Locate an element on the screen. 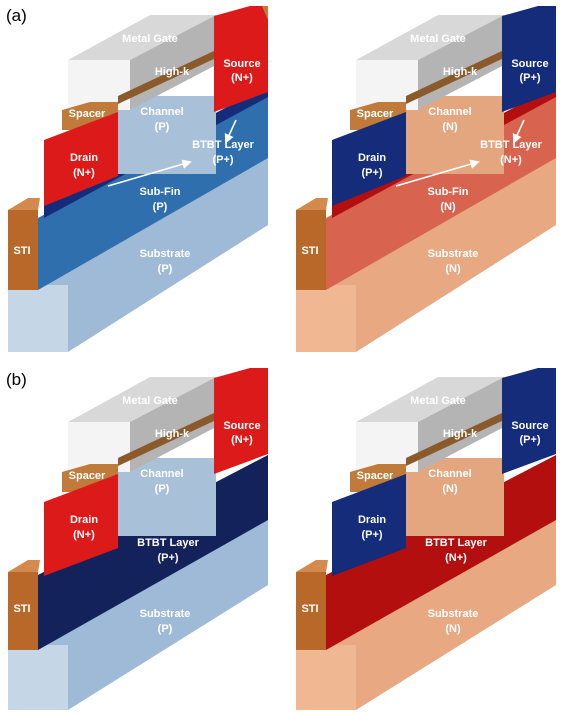 The width and height of the screenshot is (561, 715). label-subfin-type: (N) is located at coordinates (448, 207).